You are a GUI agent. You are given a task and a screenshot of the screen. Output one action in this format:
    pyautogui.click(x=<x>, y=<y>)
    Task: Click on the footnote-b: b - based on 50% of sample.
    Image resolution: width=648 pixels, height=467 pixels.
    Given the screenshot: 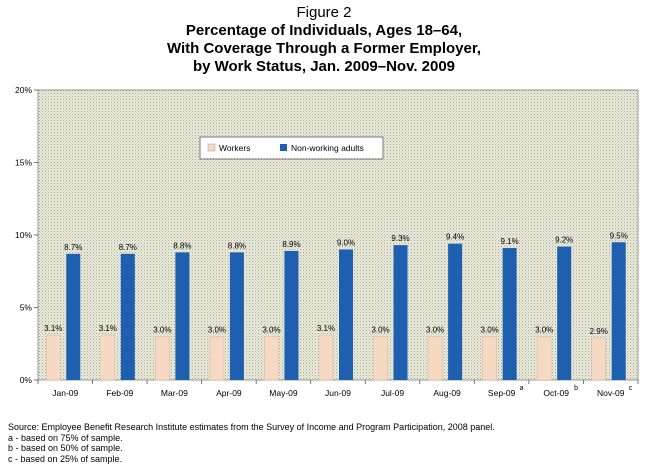 What is the action you would take?
    pyautogui.click(x=65, y=448)
    